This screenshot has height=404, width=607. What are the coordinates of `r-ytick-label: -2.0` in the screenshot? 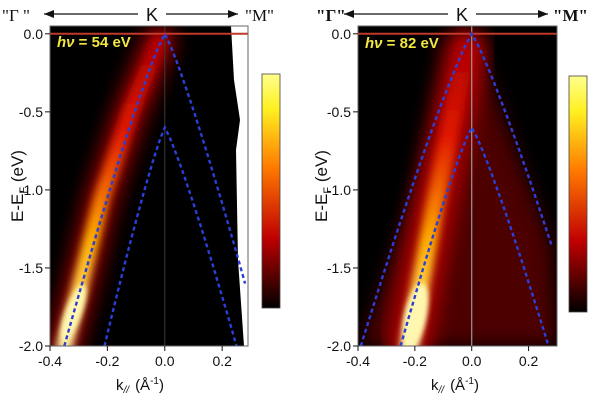 It's located at (339, 346).